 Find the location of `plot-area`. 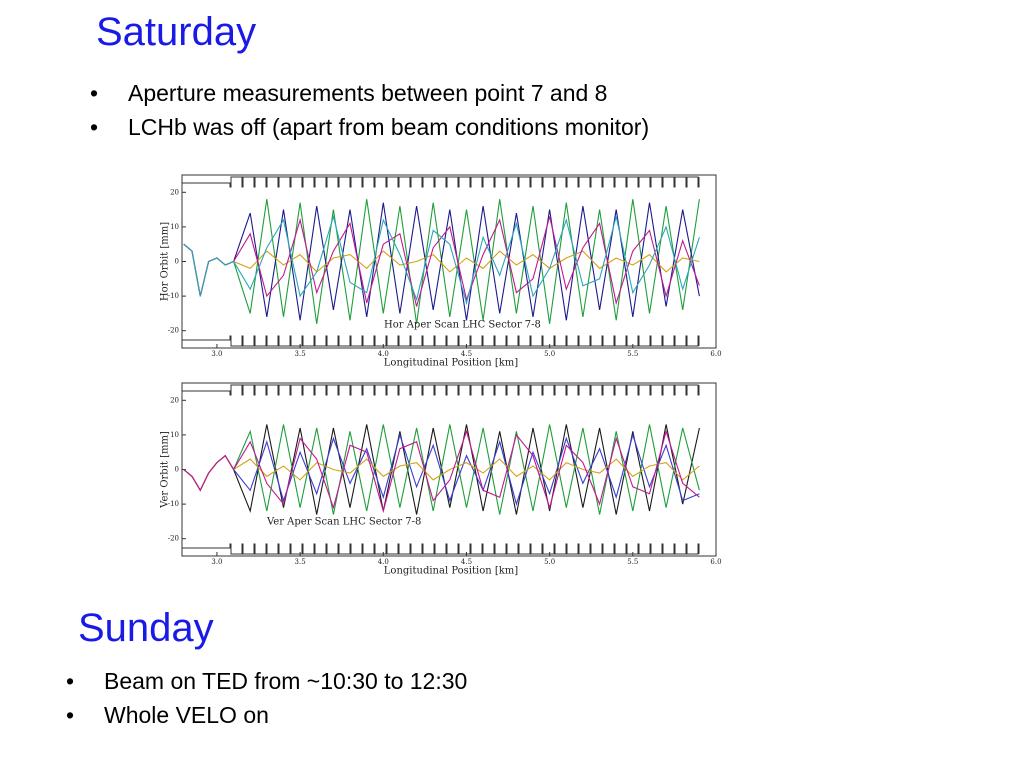

plot-area is located at coordinates (449, 261).